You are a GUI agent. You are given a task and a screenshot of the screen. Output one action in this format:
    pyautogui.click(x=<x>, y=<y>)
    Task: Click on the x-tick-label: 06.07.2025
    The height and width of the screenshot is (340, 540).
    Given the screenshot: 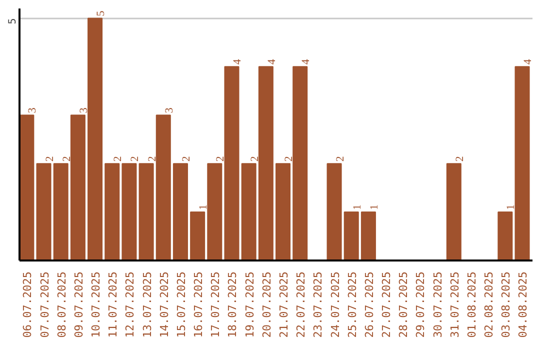 What is the action you would take?
    pyautogui.click(x=27, y=304)
    